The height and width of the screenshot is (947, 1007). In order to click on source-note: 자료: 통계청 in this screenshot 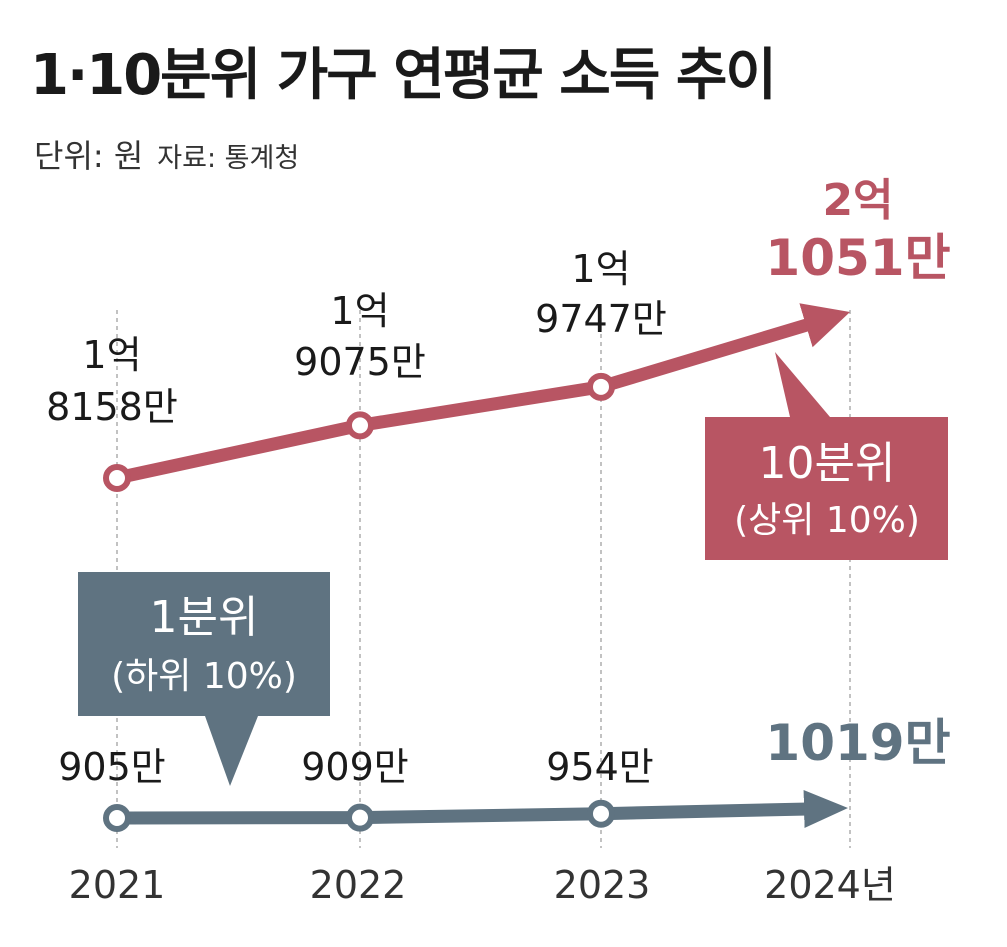, I will do `click(228, 158)`.